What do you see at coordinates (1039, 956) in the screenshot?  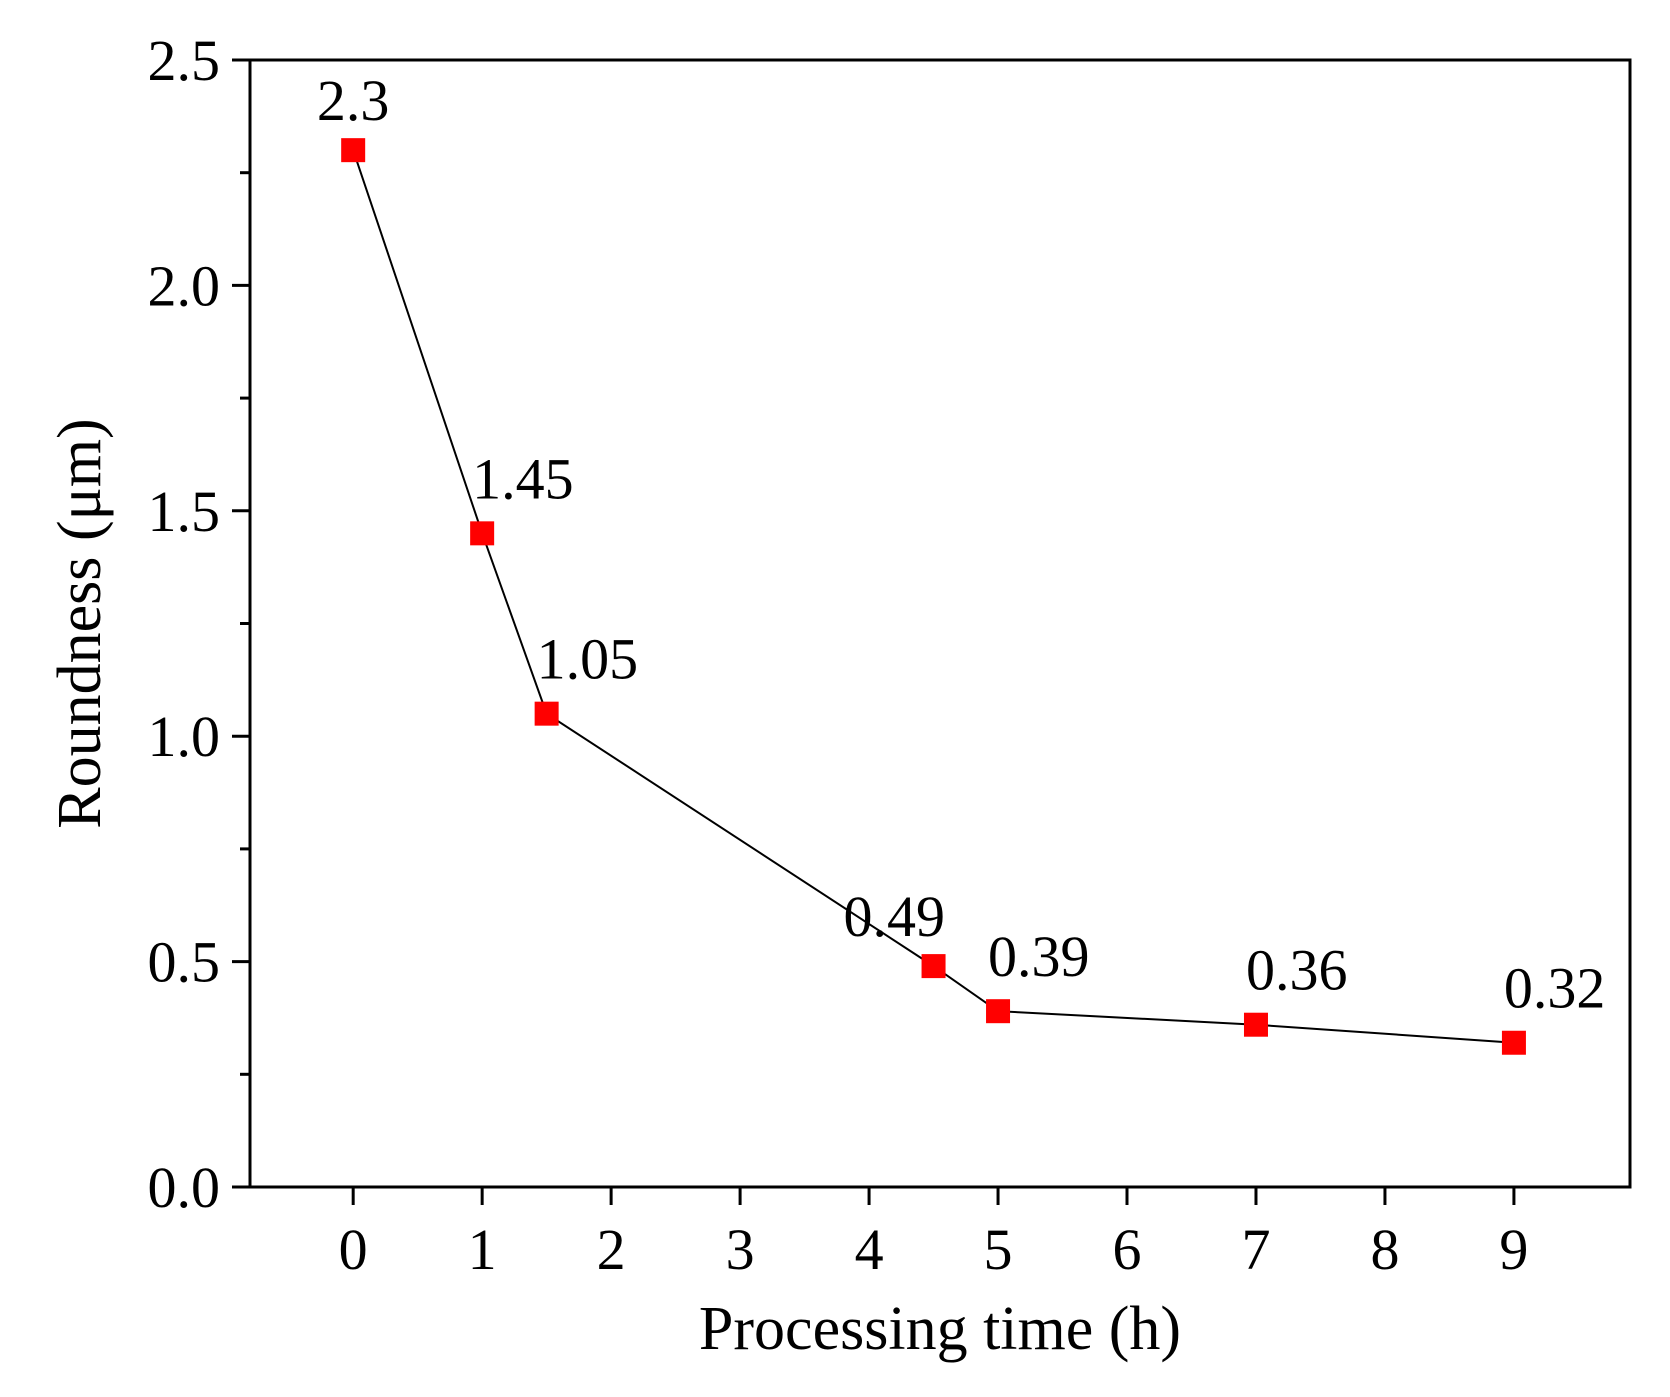 I see `data-label: 0.39` at bounding box center [1039, 956].